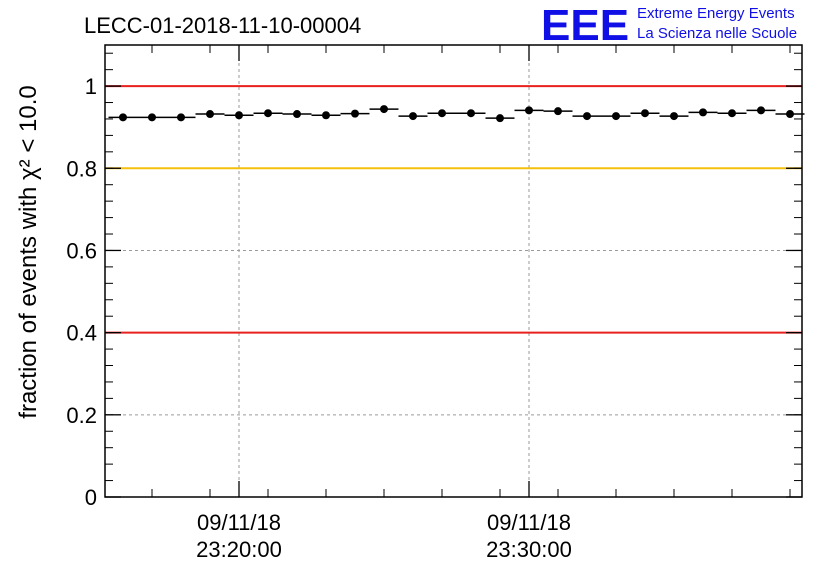  What do you see at coordinates (529, 549) in the screenshot?
I see `x-tick-time: 23:30:00` at bounding box center [529, 549].